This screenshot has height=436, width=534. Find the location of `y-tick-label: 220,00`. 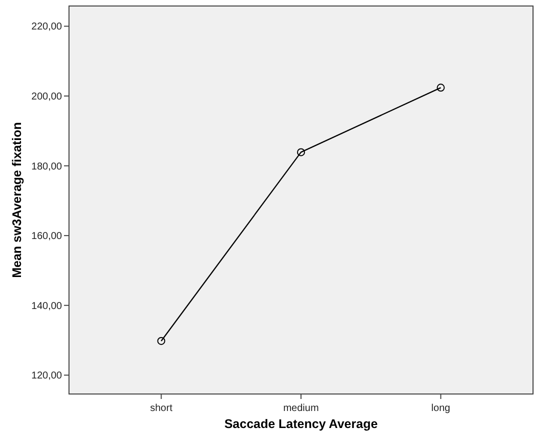

y-tick-label: 220,00 is located at coordinates (46, 27).